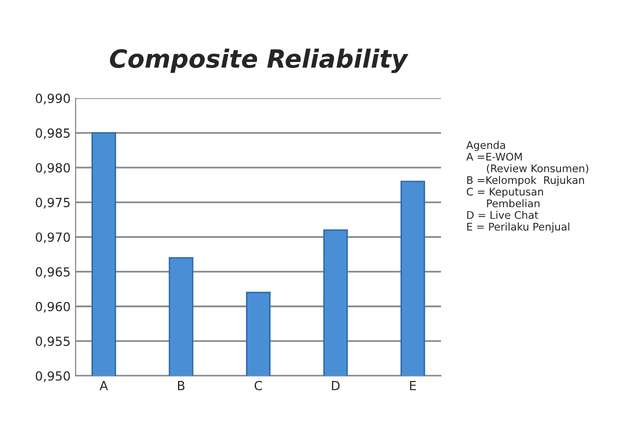  Describe the element at coordinates (413, 385) in the screenshot. I see `x-tick-label: E` at that location.